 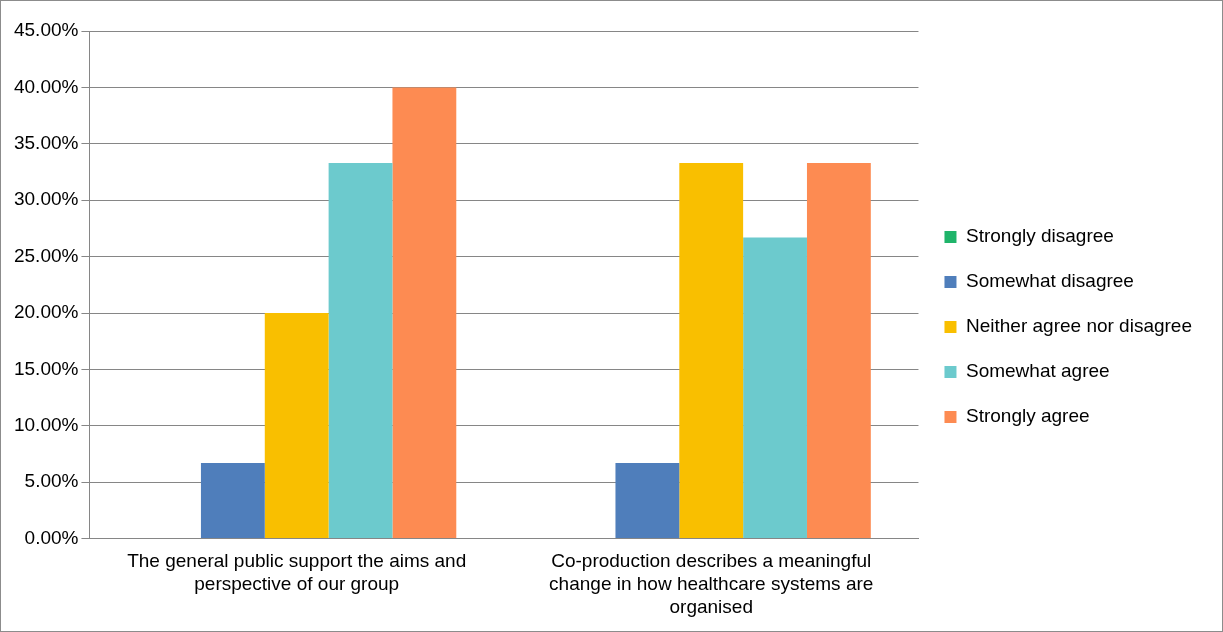 I want to click on legend-label: Somewhat agree, so click(x=1037, y=371).